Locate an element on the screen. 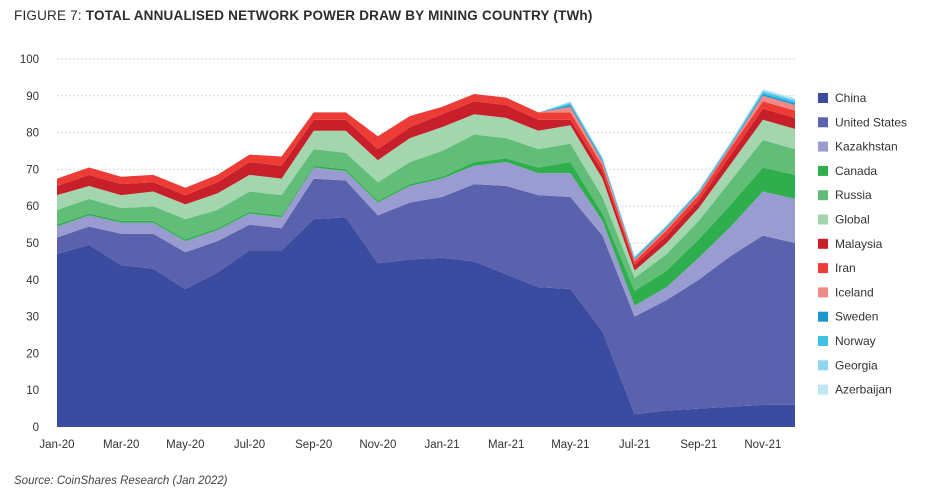 Image resolution: width=927 pixels, height=494 pixels. x-tick-label: May-20 is located at coordinates (185, 445).